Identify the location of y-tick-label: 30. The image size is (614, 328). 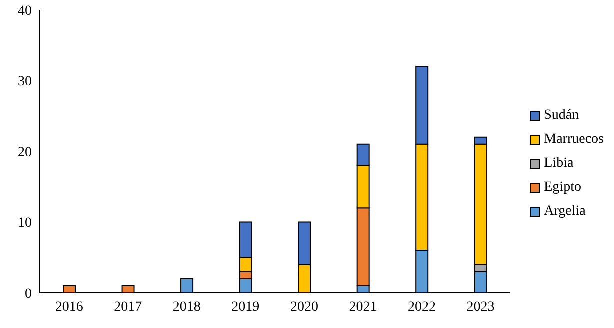
(25, 82).